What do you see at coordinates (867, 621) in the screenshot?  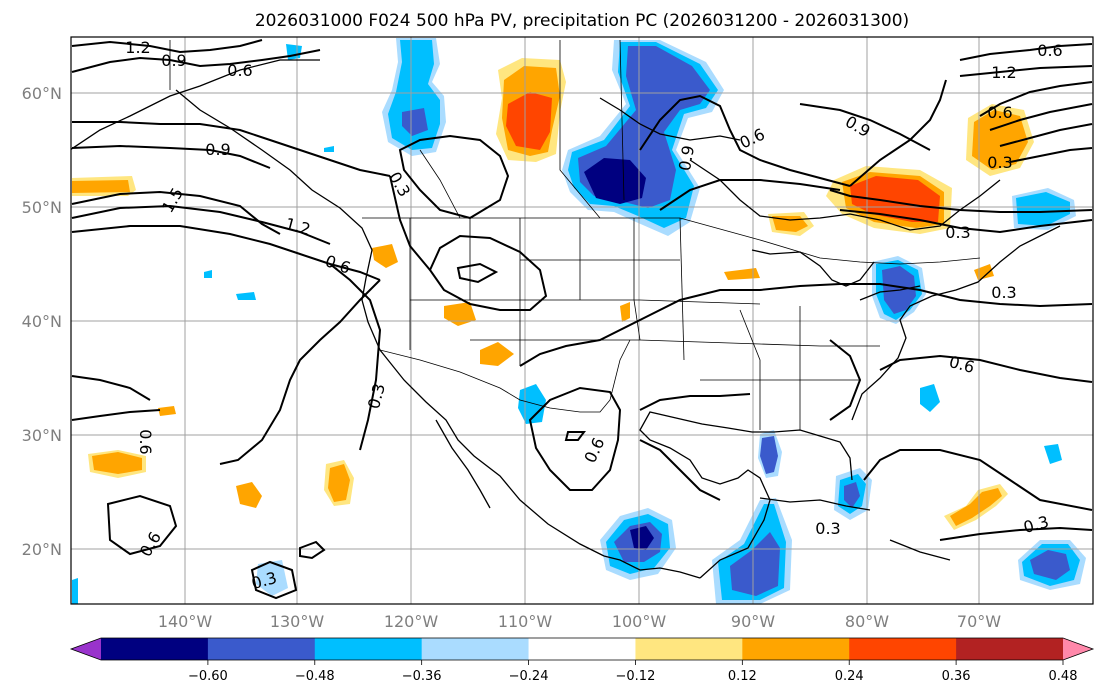 I see `lon-label: 80°W` at bounding box center [867, 621].